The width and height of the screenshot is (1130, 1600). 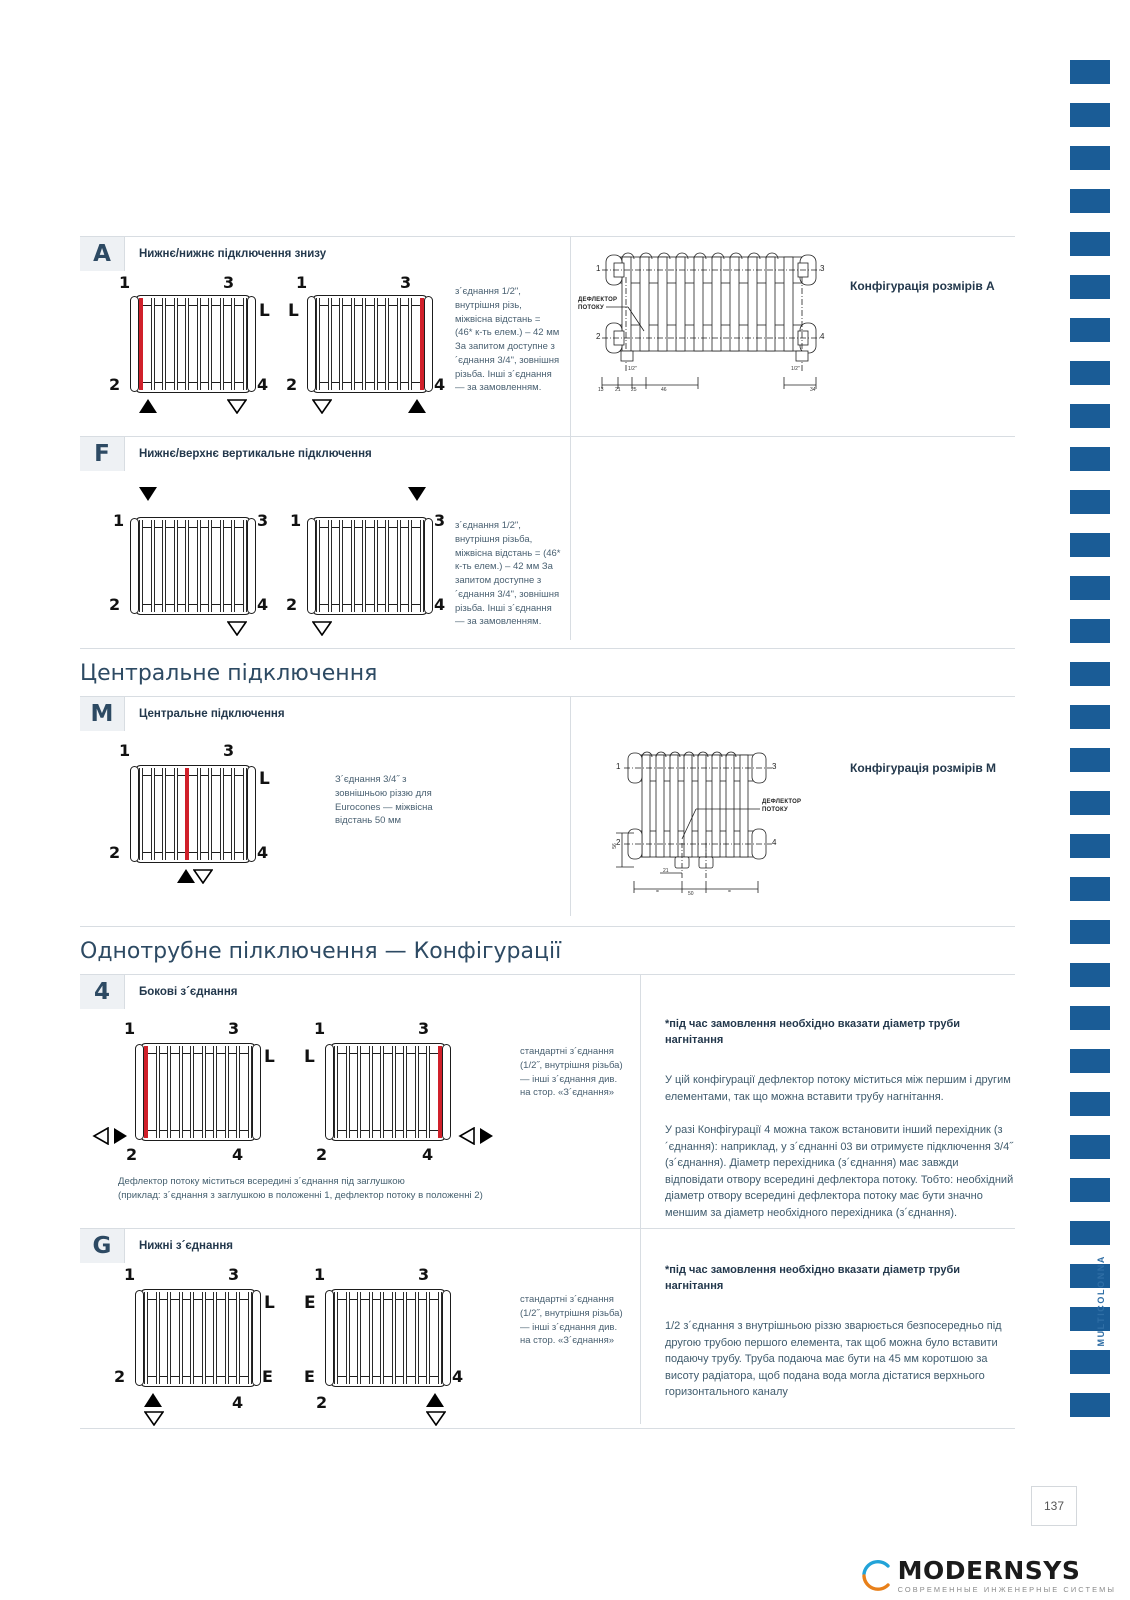 I want to click on deflector-label: ДЕФЛЕКТОР, so click(x=782, y=802).